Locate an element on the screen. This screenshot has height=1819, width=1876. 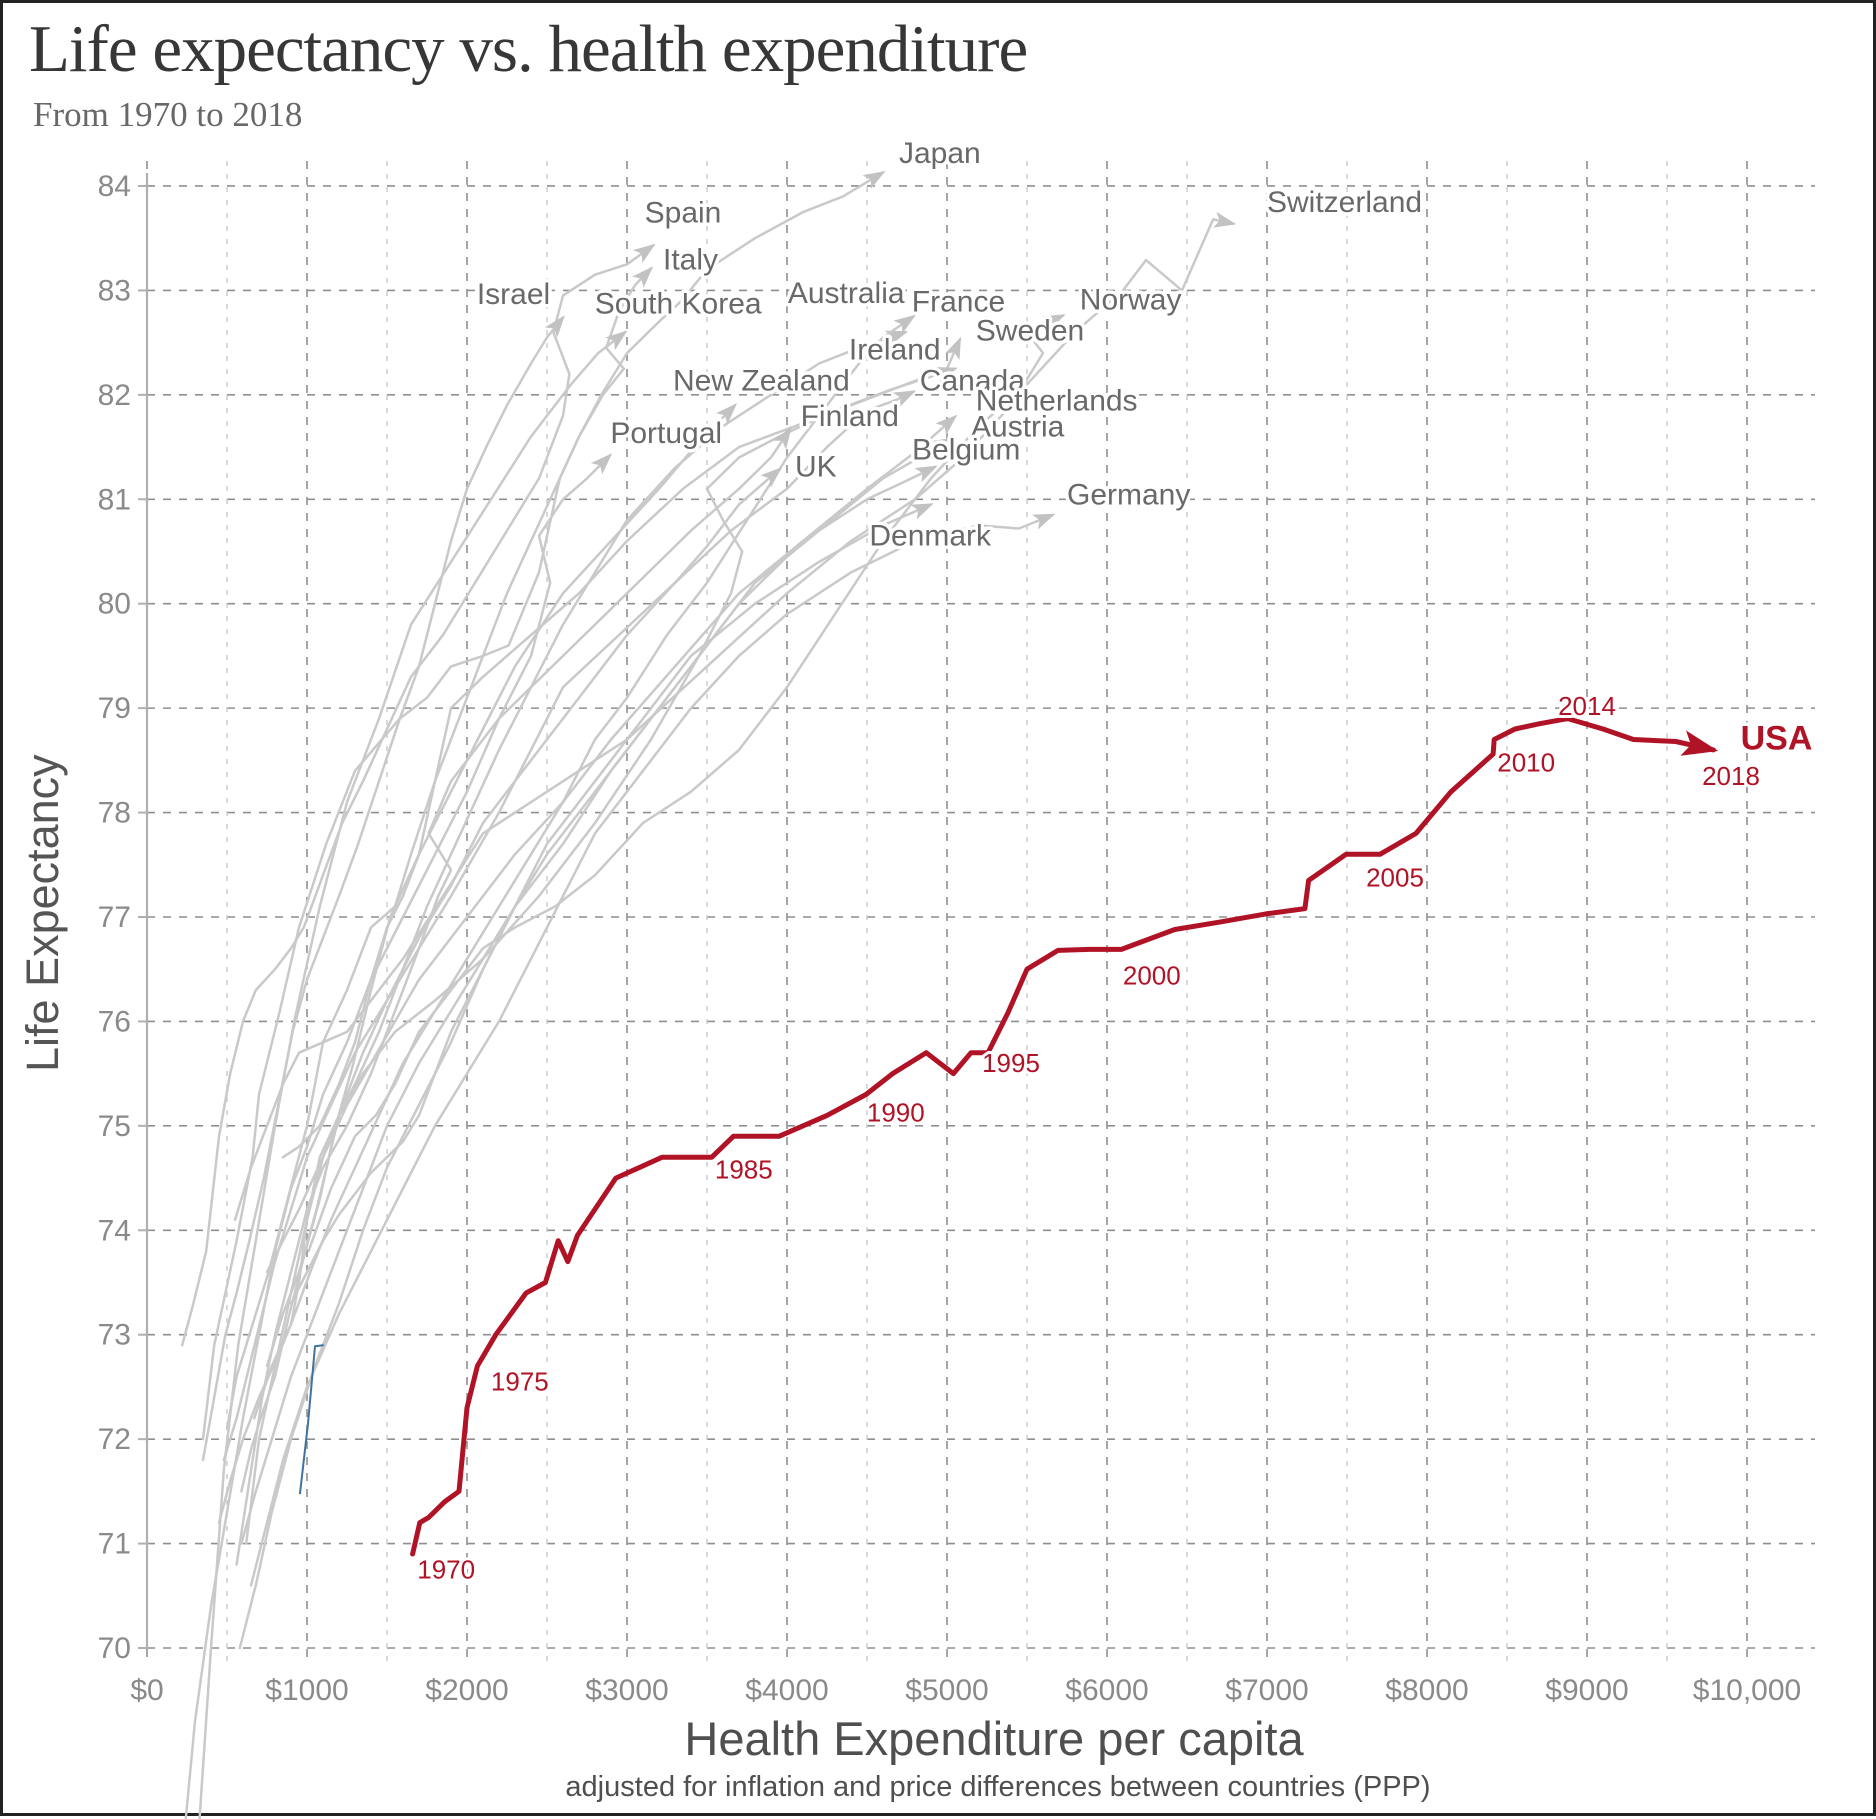
usa-year-label-1975: 1975 is located at coordinates (520, 1382).